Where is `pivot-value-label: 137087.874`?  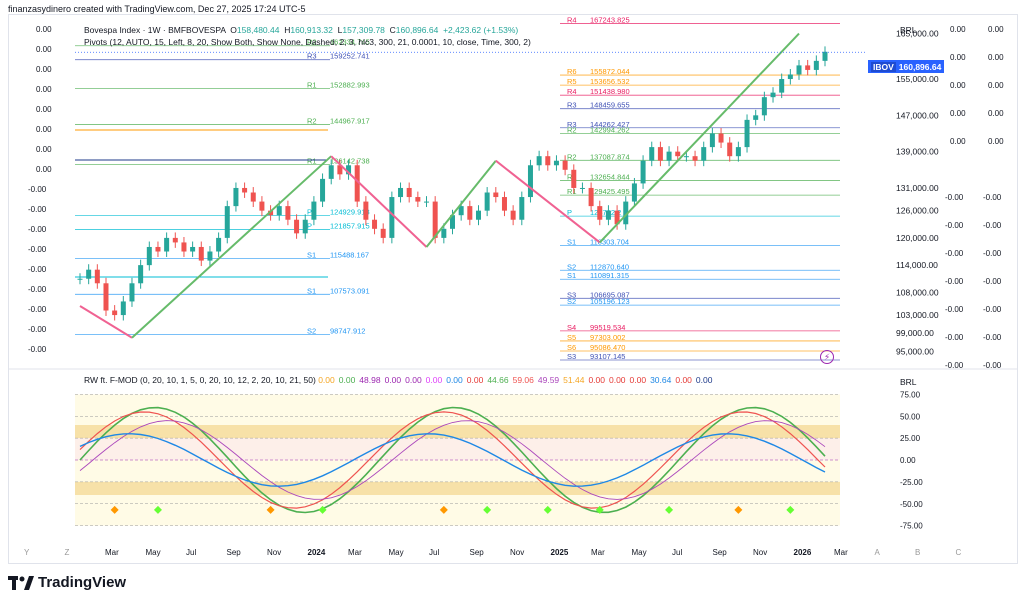 pivot-value-label: 137087.874 is located at coordinates (610, 156).